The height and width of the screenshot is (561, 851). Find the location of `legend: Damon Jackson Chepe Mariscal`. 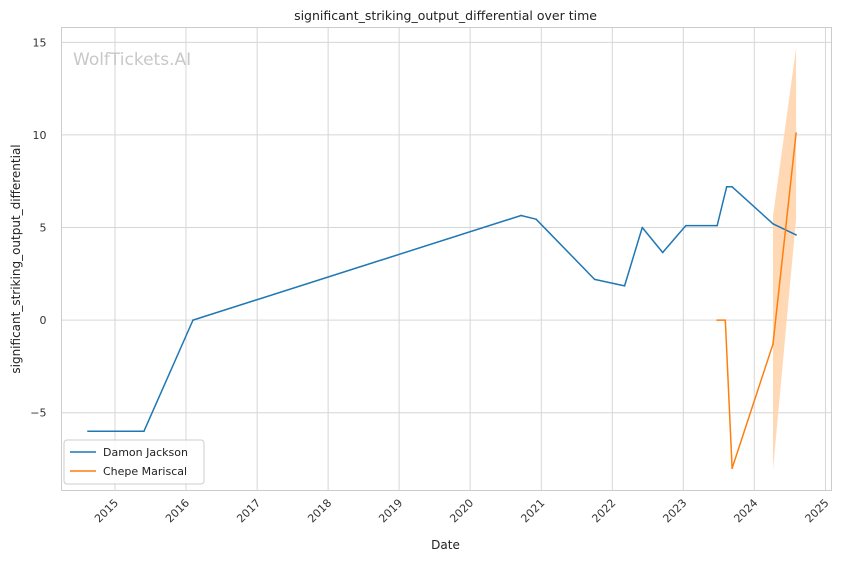

legend: Damon Jackson Chepe Mariscal is located at coordinates (134, 462).